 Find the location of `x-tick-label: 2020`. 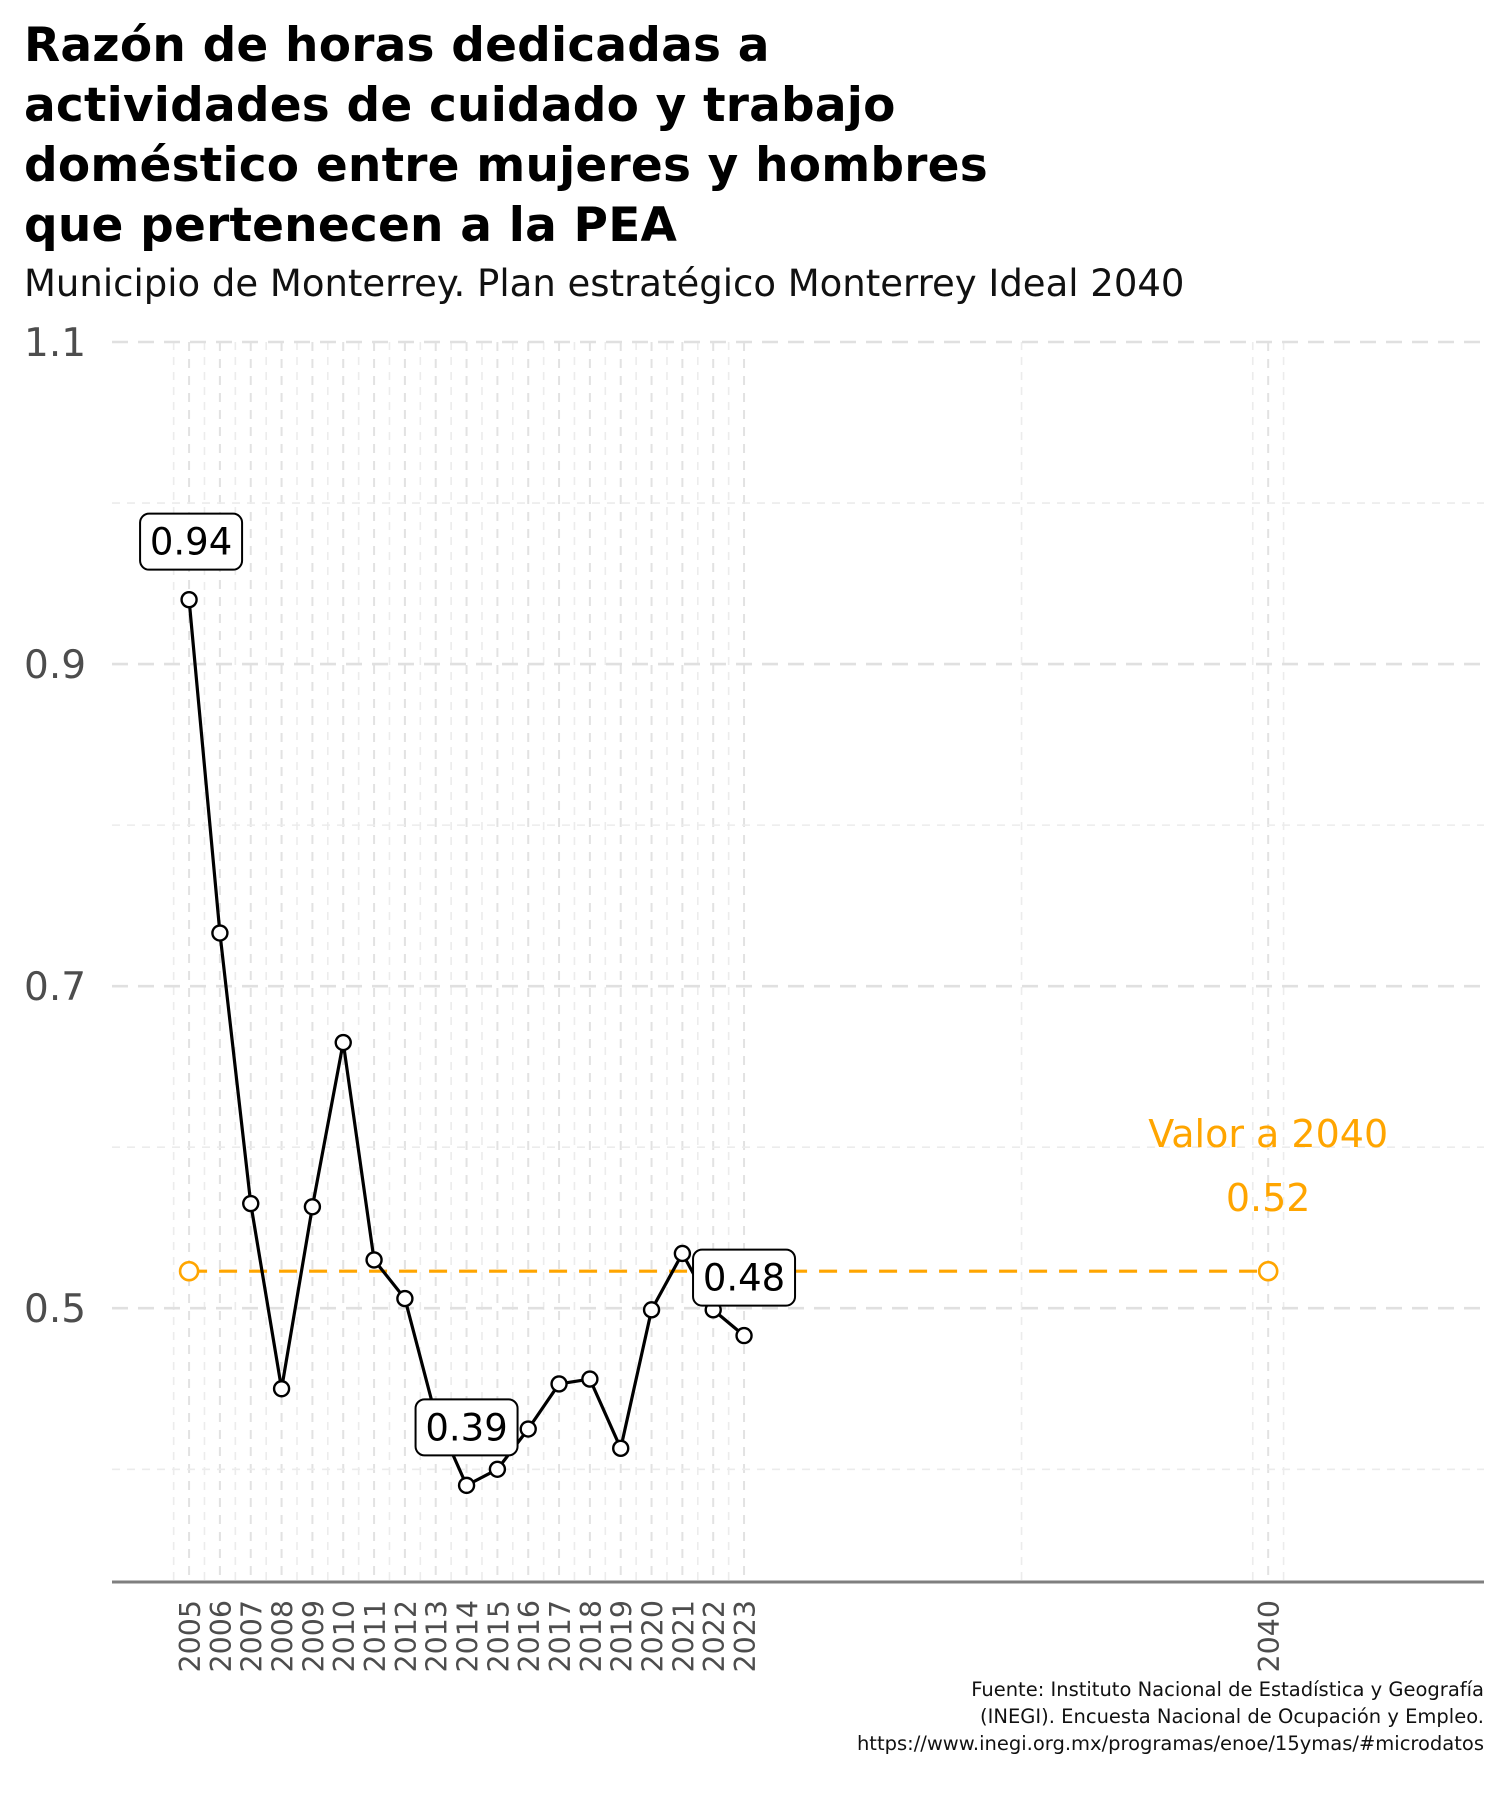

x-tick-label: 2020 is located at coordinates (653, 1636).